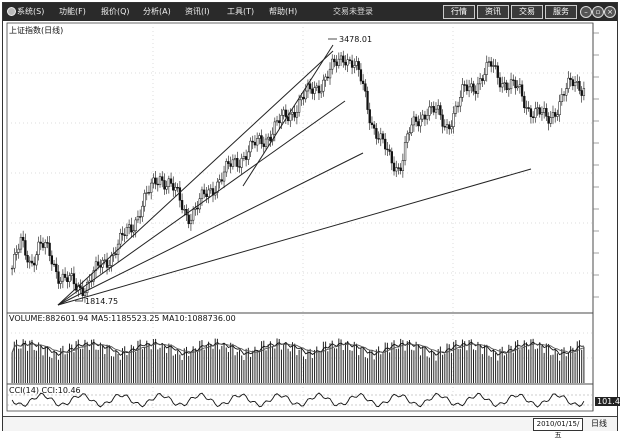 The width and height of the screenshot is (620, 441). What do you see at coordinates (157, 11) in the screenshot?
I see `menu-analysis: 分析(A)` at bounding box center [157, 11].